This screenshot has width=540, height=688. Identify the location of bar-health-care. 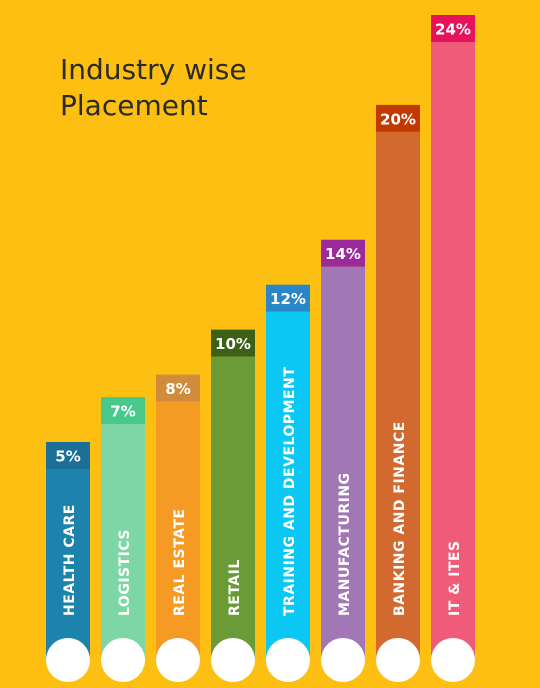
(68, 564).